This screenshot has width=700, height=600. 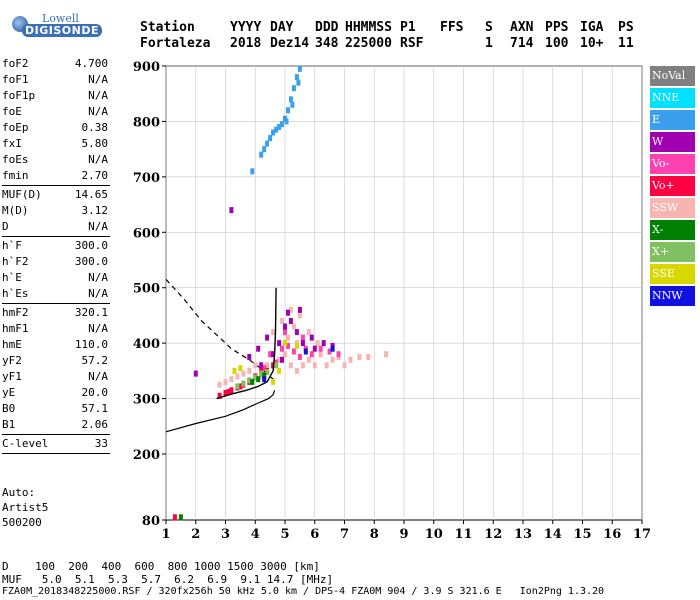 What do you see at coordinates (12, 277) in the screenshot?
I see `param-name: h`E` at bounding box center [12, 277].